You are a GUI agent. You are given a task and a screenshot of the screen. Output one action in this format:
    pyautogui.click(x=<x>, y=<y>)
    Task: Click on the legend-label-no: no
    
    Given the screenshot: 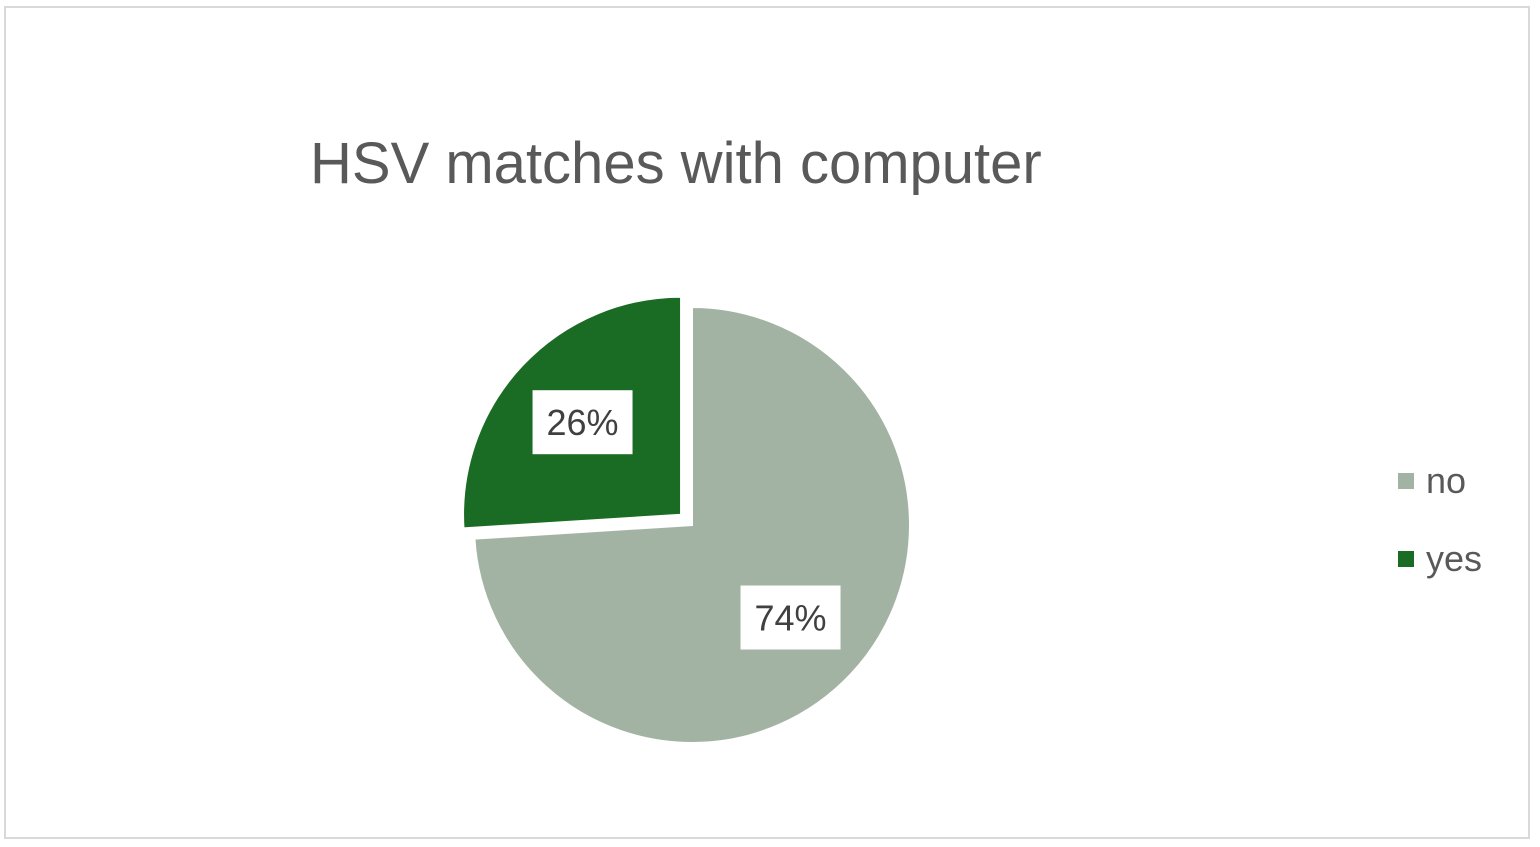 What is the action you would take?
    pyautogui.click(x=1446, y=480)
    